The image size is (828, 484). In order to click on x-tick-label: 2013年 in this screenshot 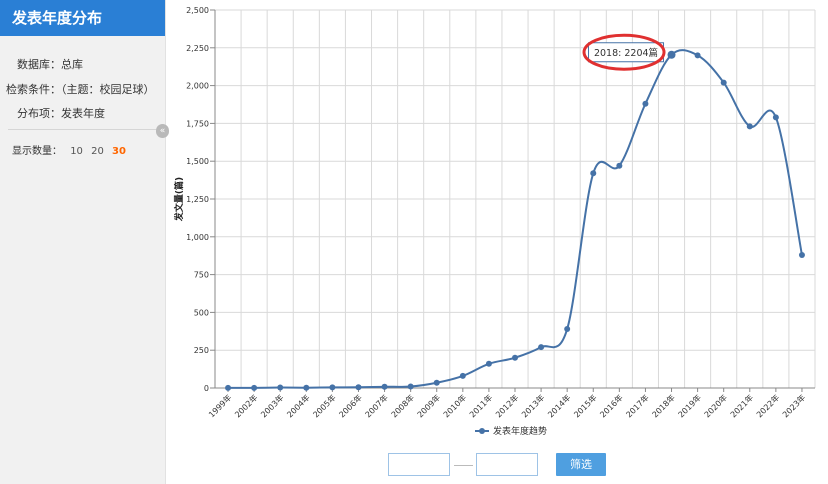, I will do `click(532, 405)`.